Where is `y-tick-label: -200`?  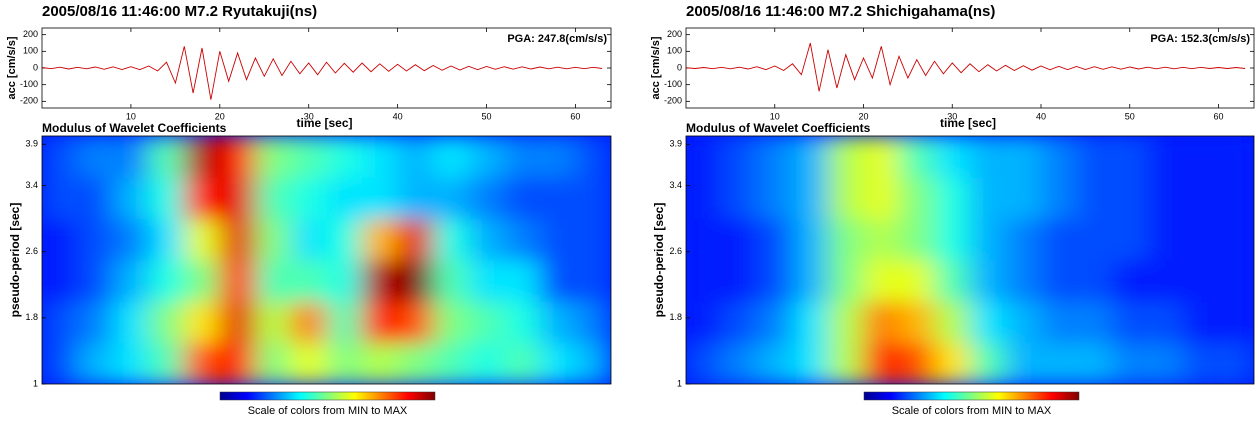 y-tick-label: -200 is located at coordinates (29, 101).